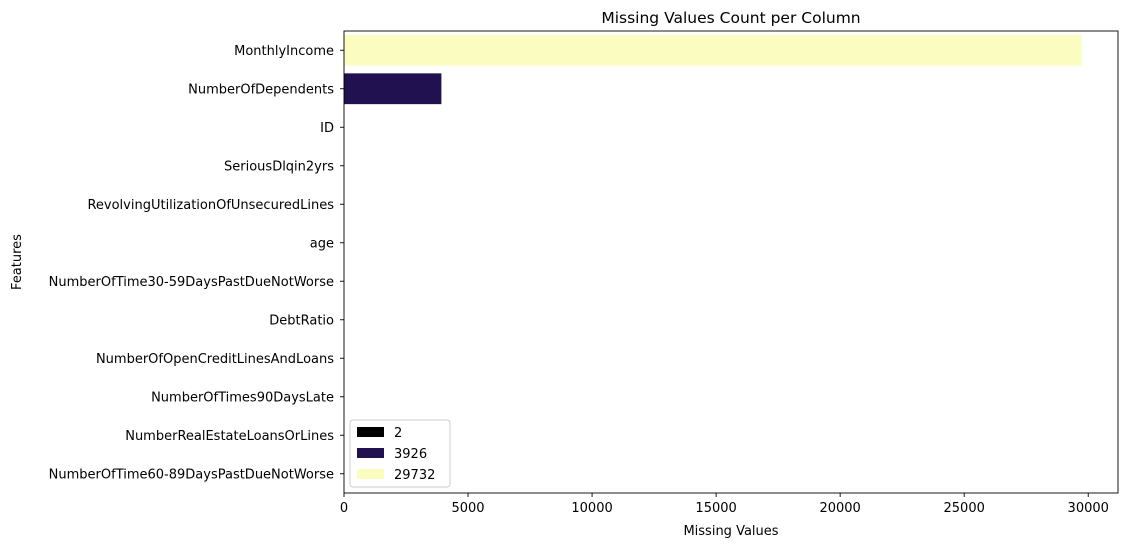 Image resolution: width=1129 pixels, height=547 pixels. What do you see at coordinates (591, 508) in the screenshot?
I see `x-tick-label: 10000` at bounding box center [591, 508].